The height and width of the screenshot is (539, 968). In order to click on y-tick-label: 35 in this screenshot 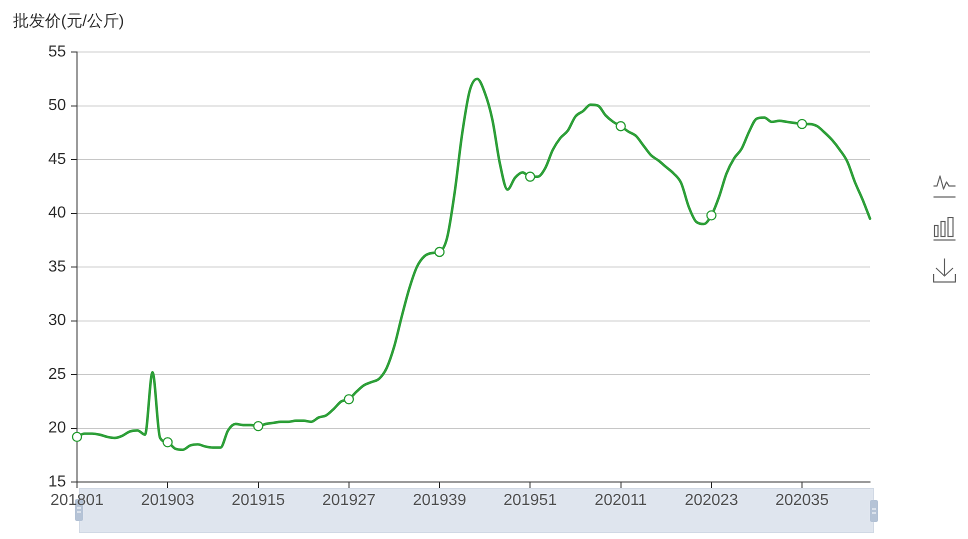, I will do `click(57, 267)`.